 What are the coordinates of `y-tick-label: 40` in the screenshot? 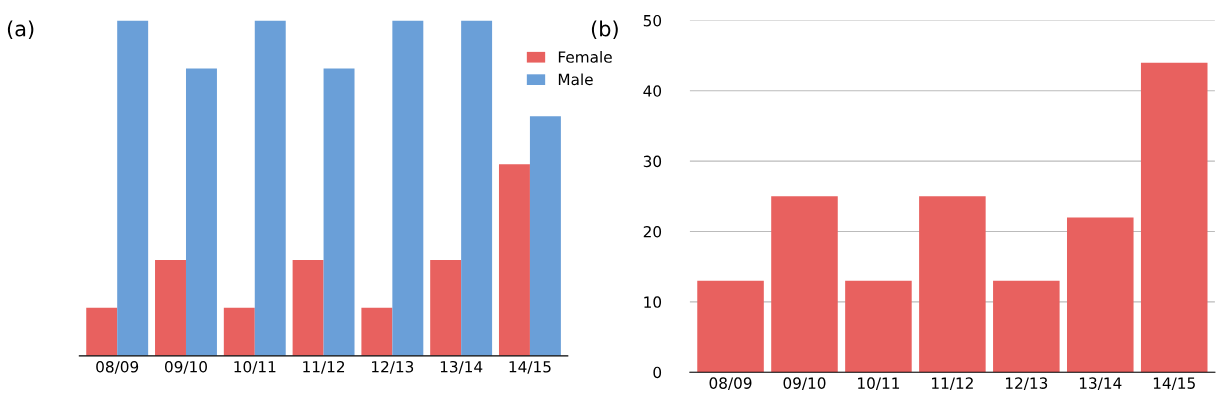 It's located at (652, 91).